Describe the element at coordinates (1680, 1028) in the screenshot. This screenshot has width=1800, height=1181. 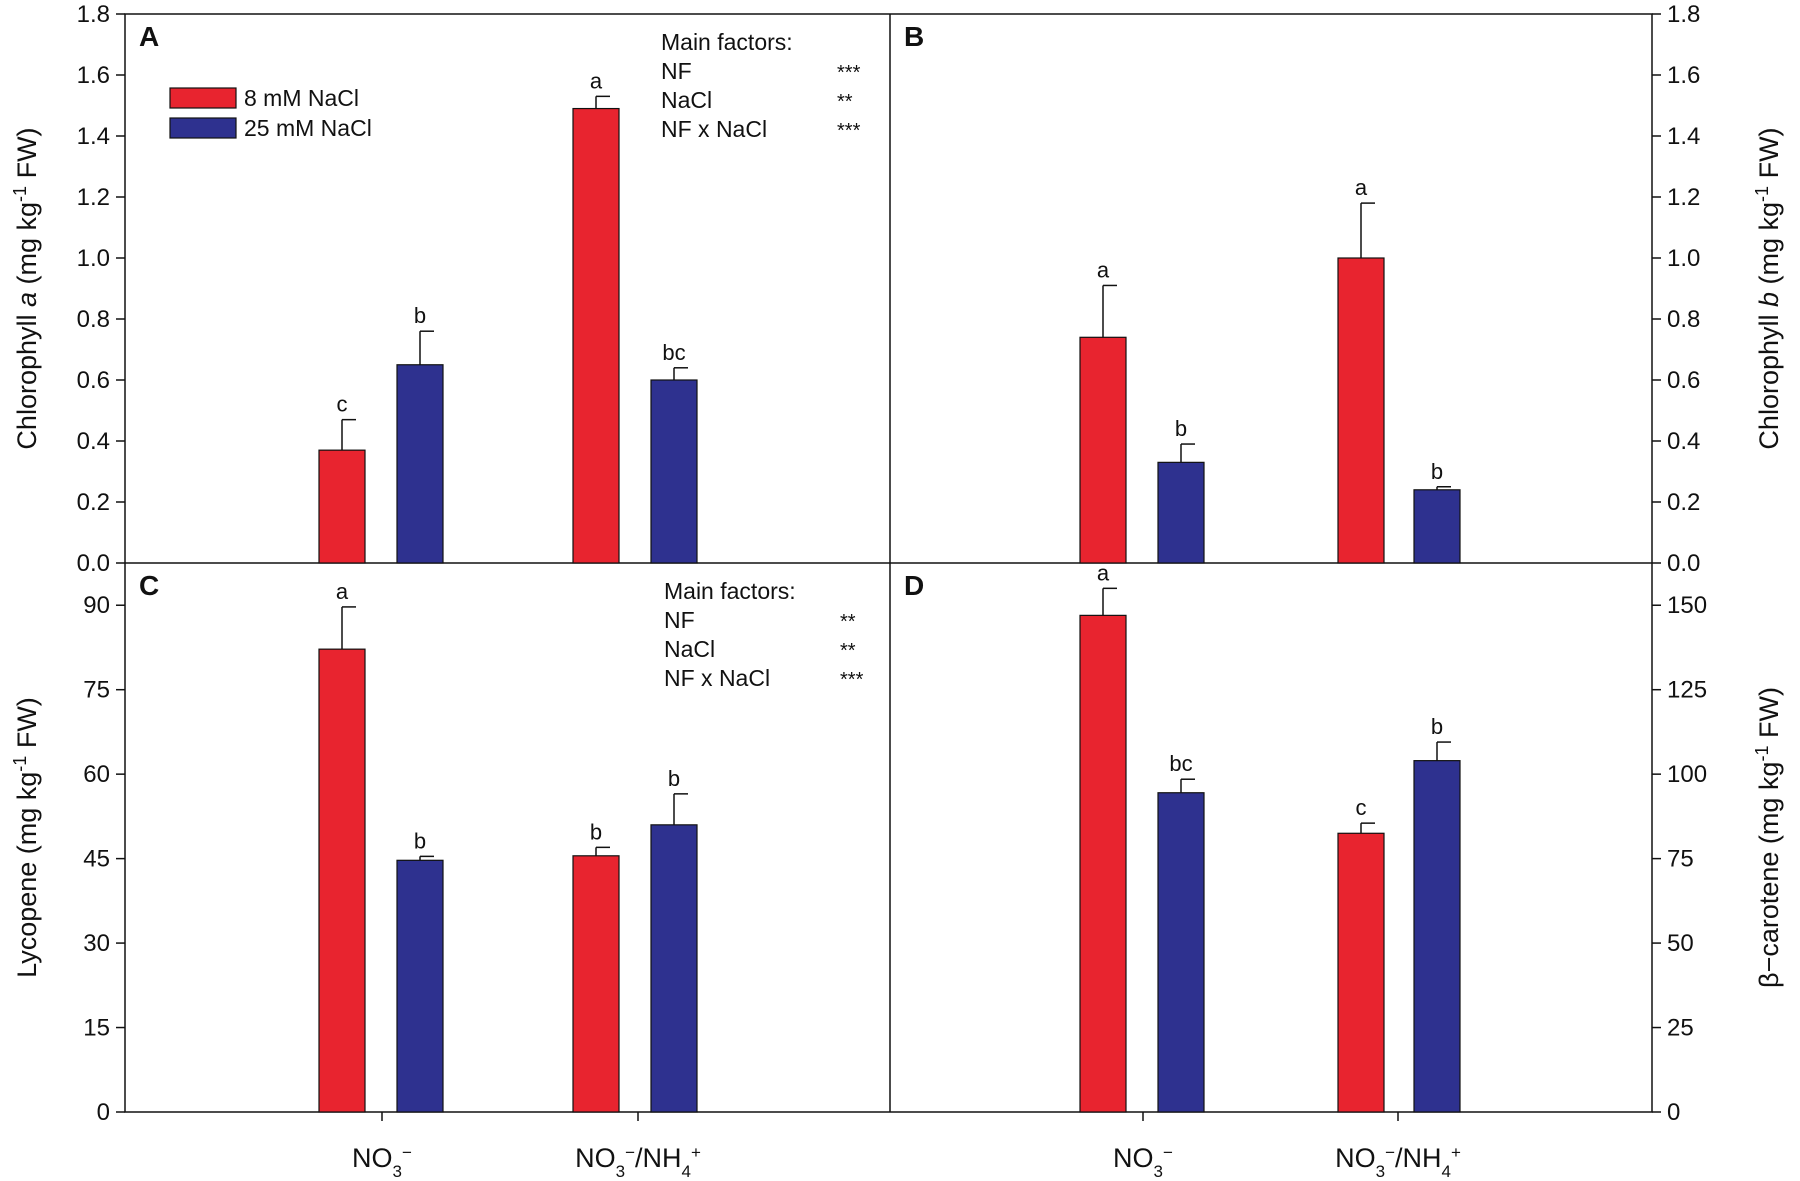
I see `y-tick-label: 25` at that location.